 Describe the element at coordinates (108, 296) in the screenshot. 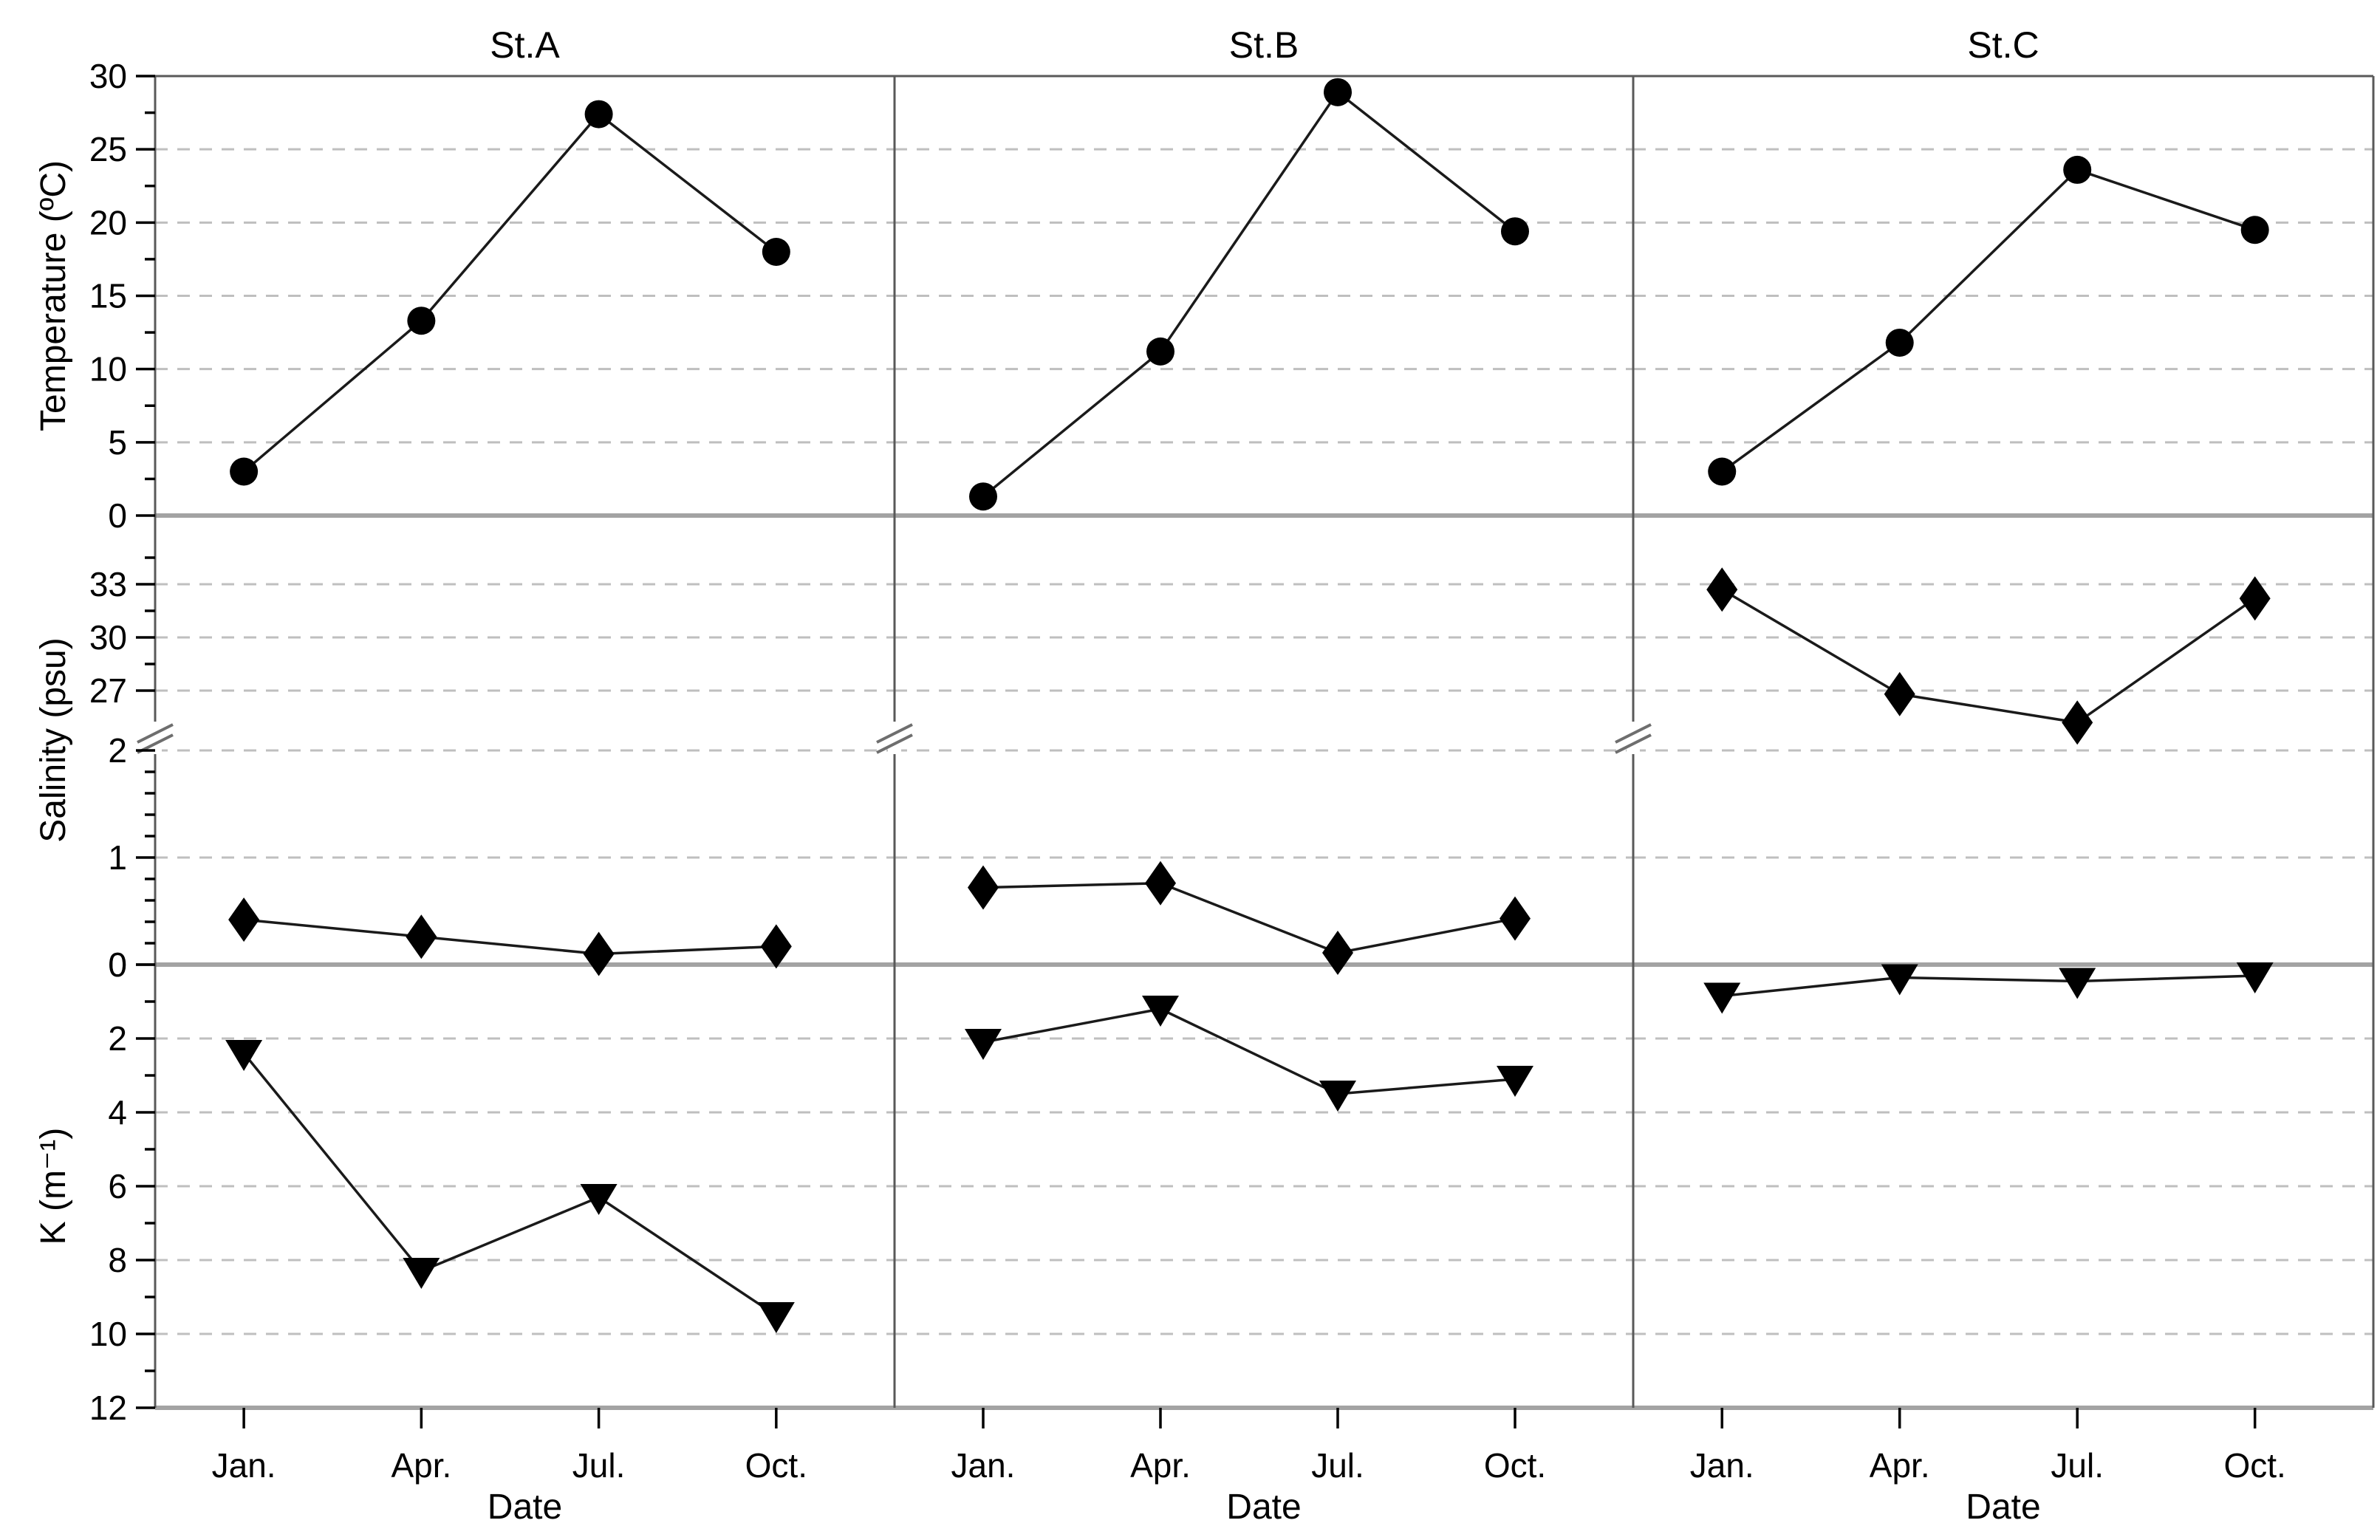

I see `y-tick-label: 15` at that location.